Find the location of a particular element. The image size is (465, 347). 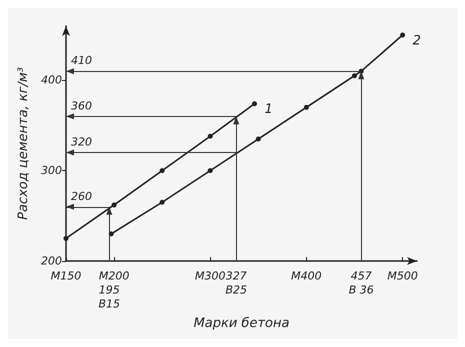

ref-line-label: В 36 is located at coordinates (361, 290).